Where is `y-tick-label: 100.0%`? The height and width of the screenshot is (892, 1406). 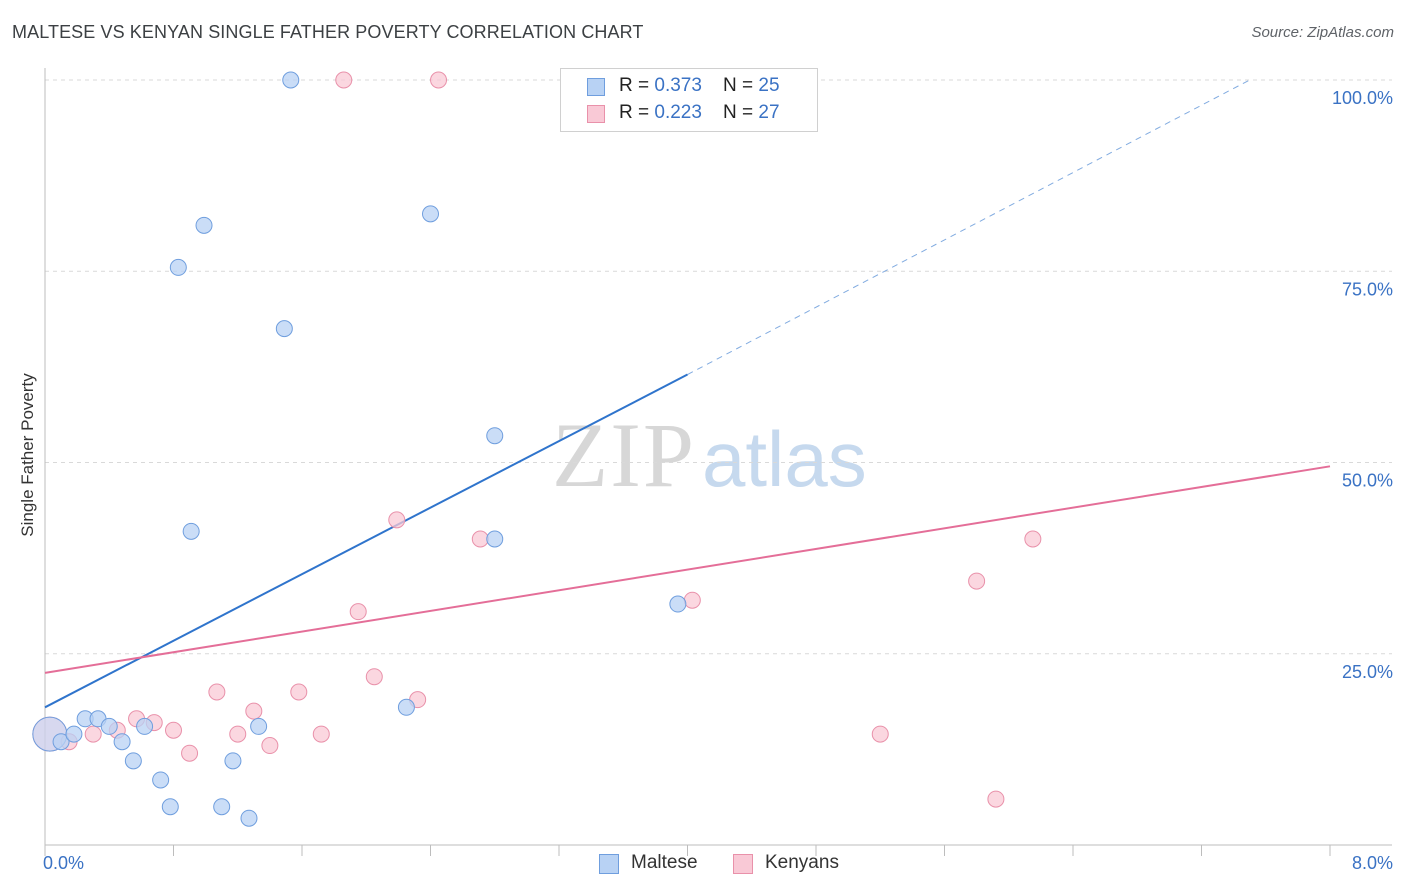 y-tick-label: 100.0% is located at coordinates (1362, 98).